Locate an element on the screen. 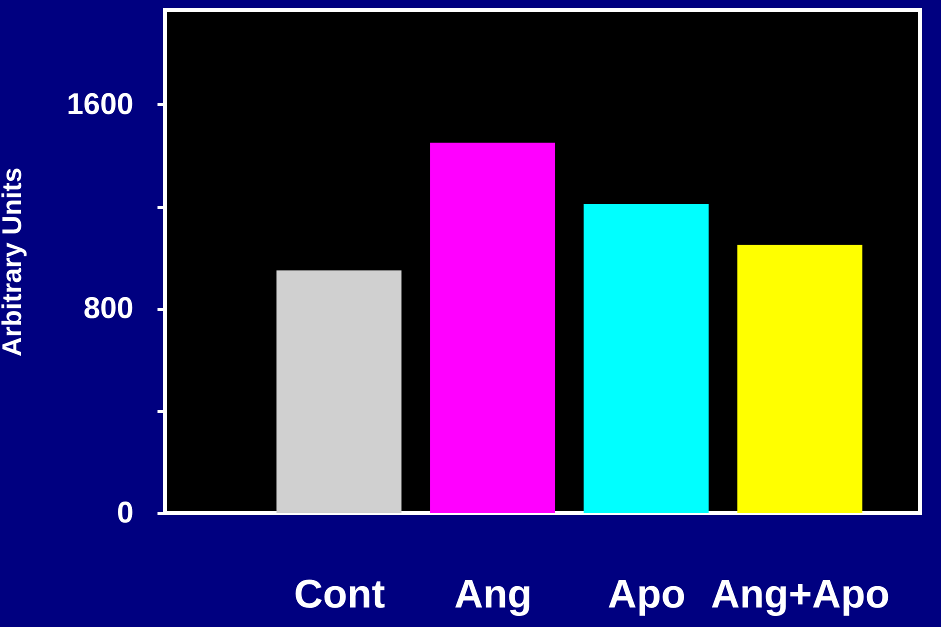 Image resolution: width=941 pixels, height=627 pixels. x-tick-label: Ang+Apo is located at coordinates (800, 594).